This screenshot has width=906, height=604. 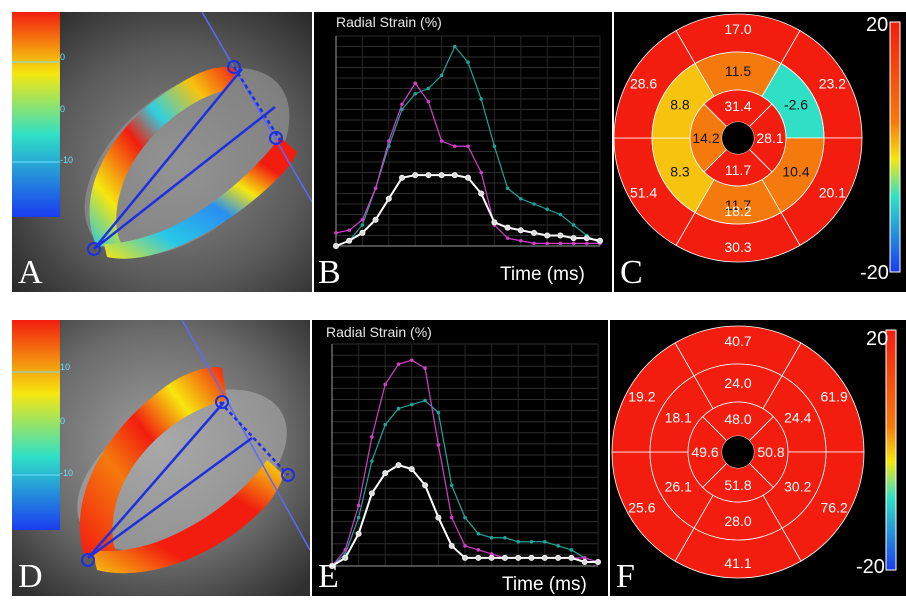 I want to click on scale-tick-label: 10, so click(x=65, y=367).